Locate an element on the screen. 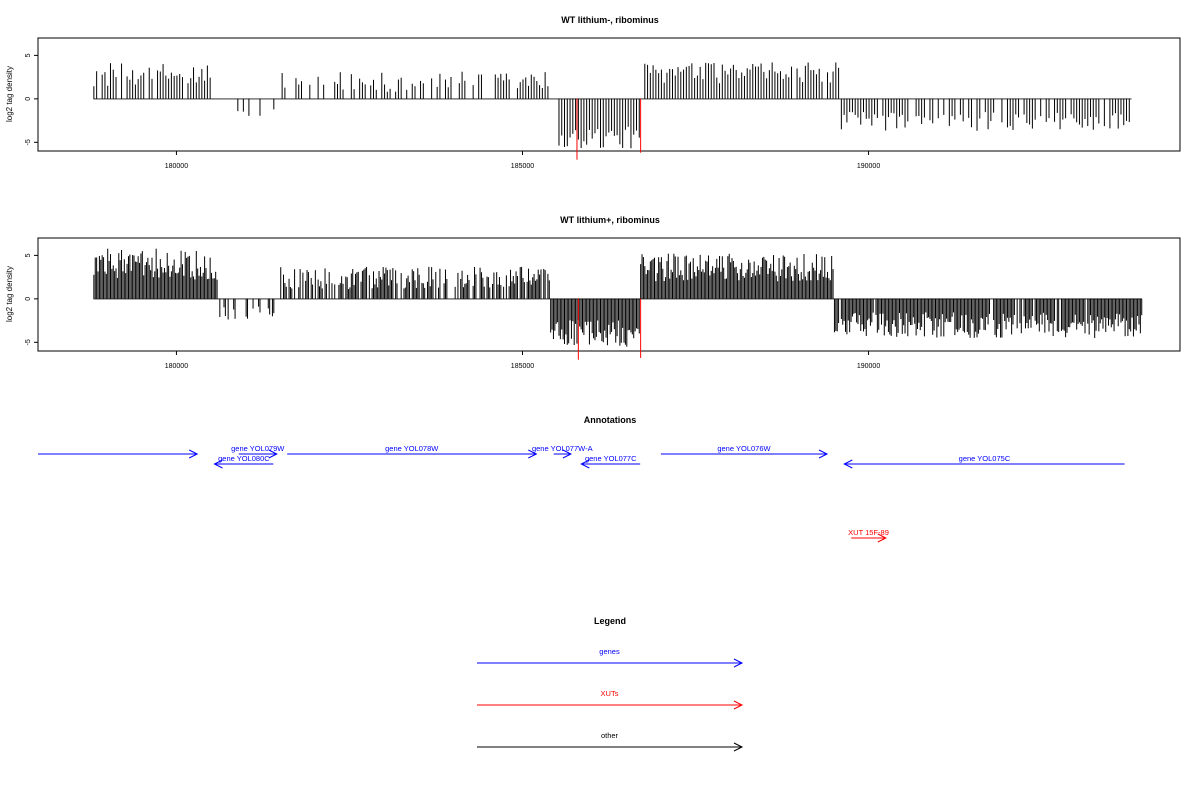 The width and height of the screenshot is (1200, 800). annotation-feature: gene YOL075C is located at coordinates (984, 461).